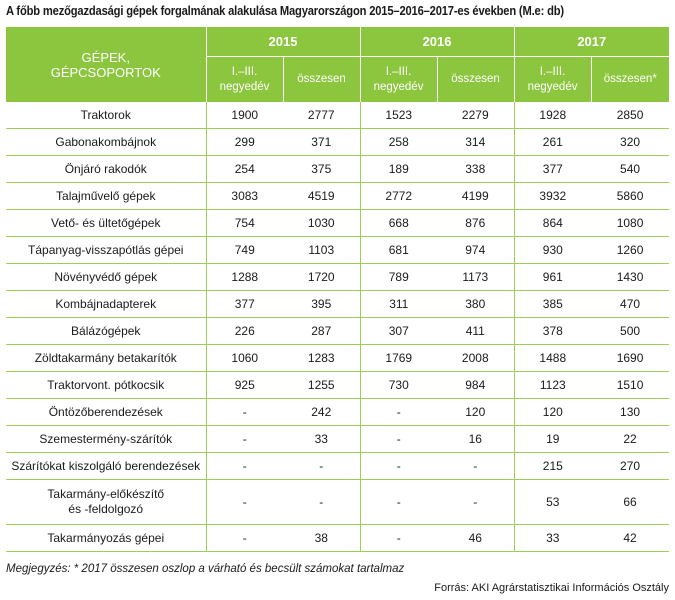 This screenshot has width=675, height=600. Describe the element at coordinates (630, 142) in the screenshot. I see `value-cell: 320` at that location.